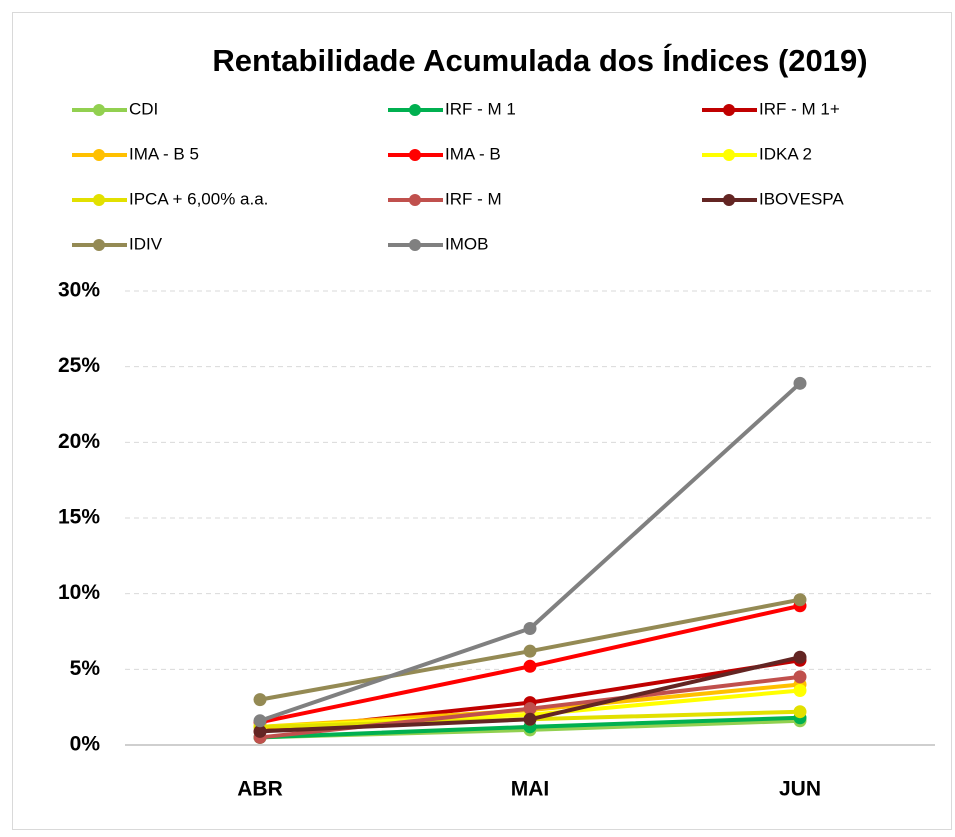 The width and height of the screenshot is (955, 837). Describe the element at coordinates (164, 153) in the screenshot. I see `legend-label: IMA - B 5` at that location.